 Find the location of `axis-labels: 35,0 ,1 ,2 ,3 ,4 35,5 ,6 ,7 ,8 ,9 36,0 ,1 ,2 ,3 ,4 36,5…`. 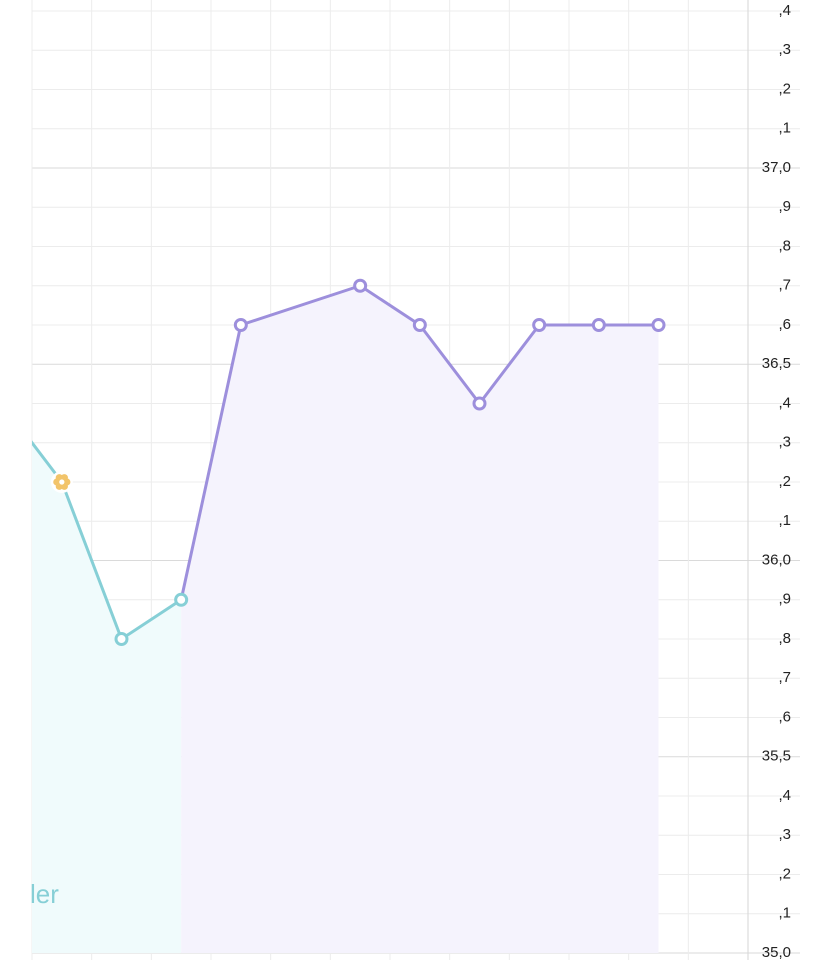

axis-labels: 35,0 ,1 ,2 ,3 ,4 35,5 ,6 ,7 ,8 ,9 36,0 ,1 ,2 ,3 ,4 36,5… is located at coordinates (776, 481).